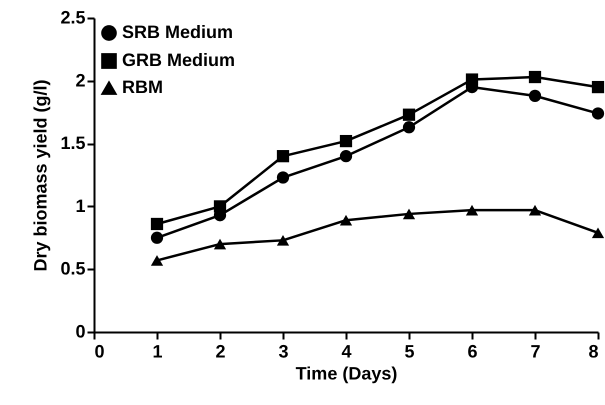 This screenshot has height=405, width=605. What do you see at coordinates (99, 352) in the screenshot?
I see `x-tick-label: 0` at bounding box center [99, 352].